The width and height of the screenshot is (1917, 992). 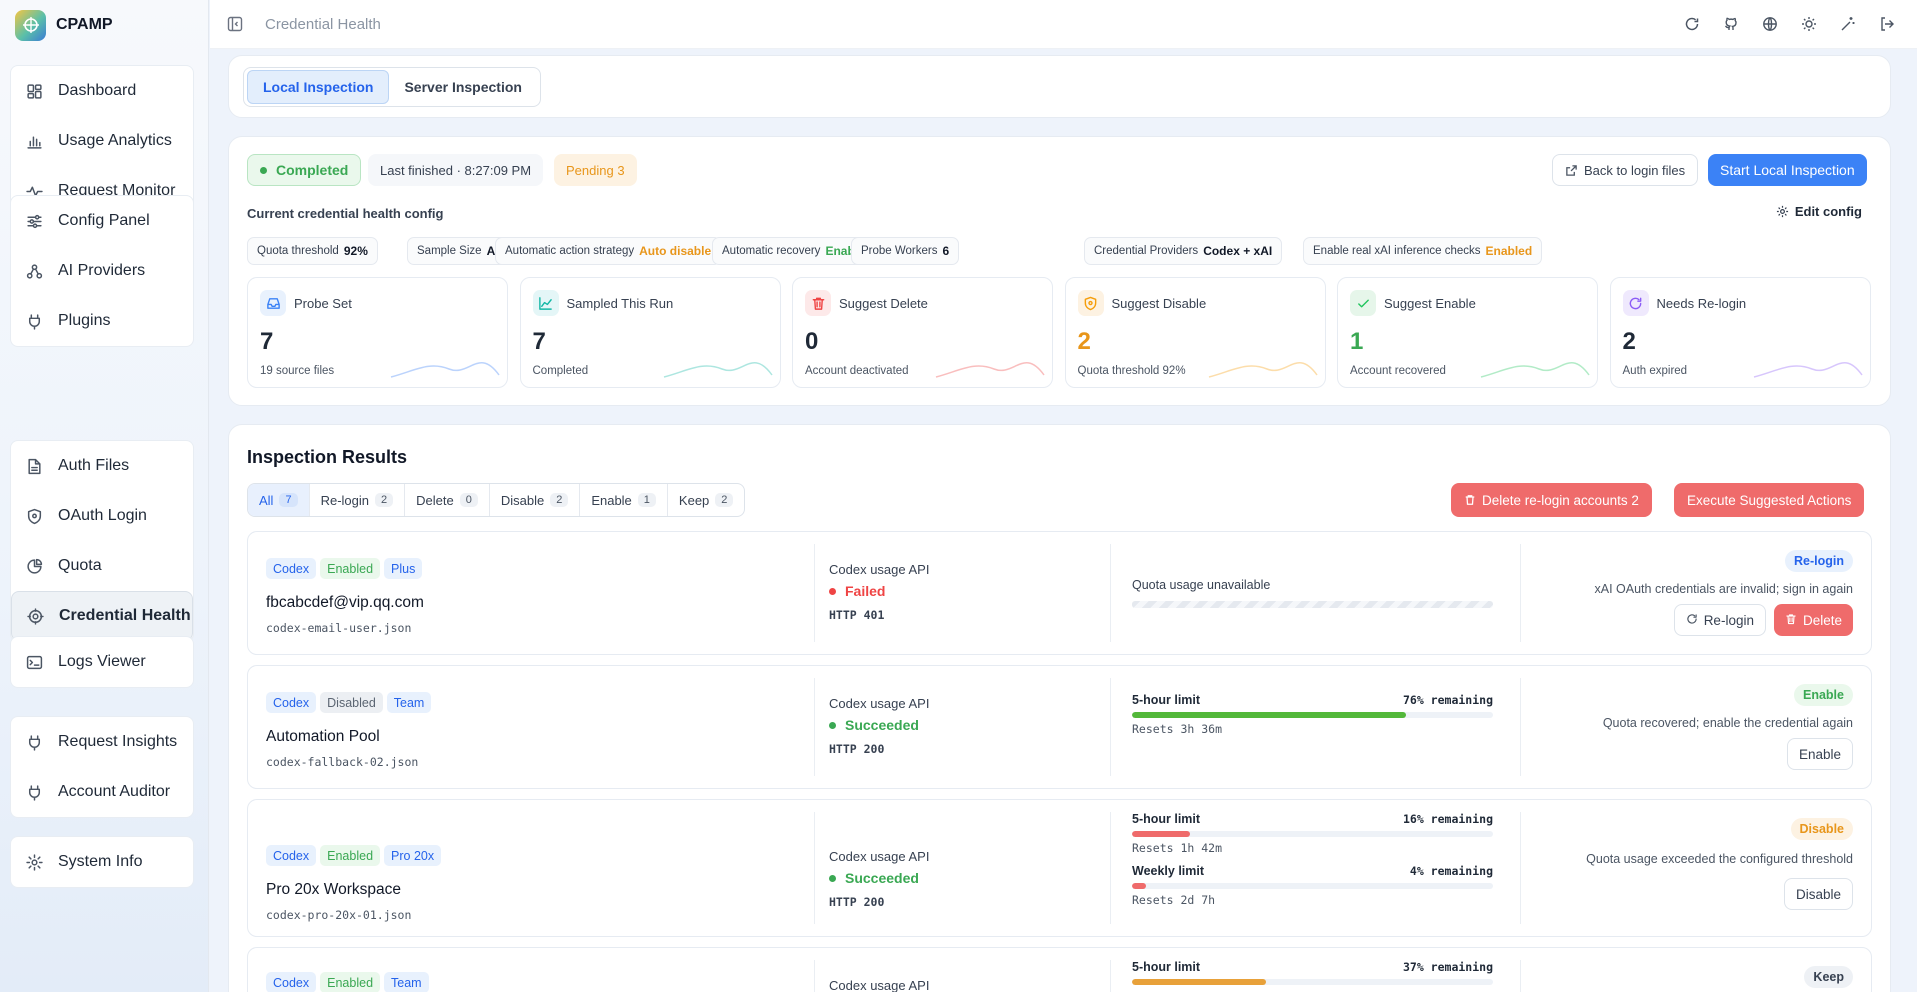 What do you see at coordinates (1887, 24) in the screenshot?
I see `logout-icon` at bounding box center [1887, 24].